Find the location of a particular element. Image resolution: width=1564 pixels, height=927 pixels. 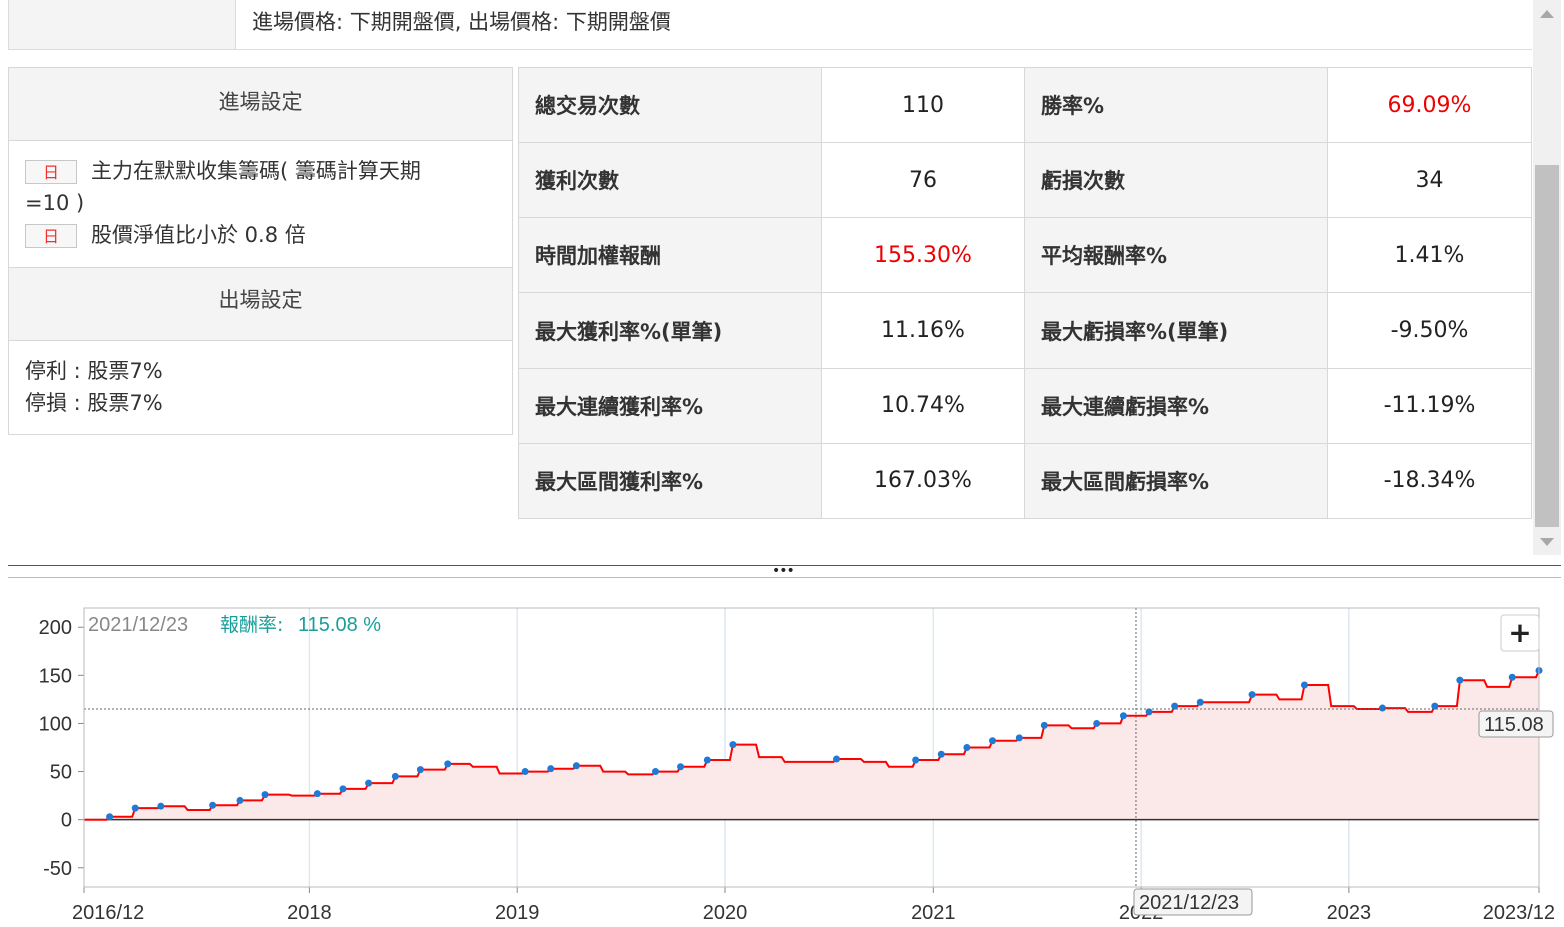

stats-row: 最大獲利率%(單筆) 11.16% 最大虧損率%(單筆) -9.50% is located at coordinates (1025, 330).